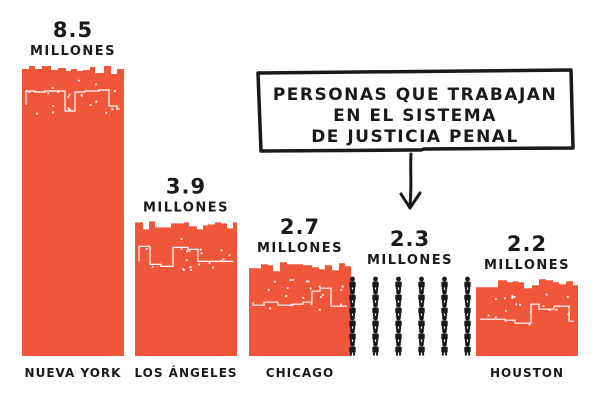  Describe the element at coordinates (415, 116) in the screenshot. I see `annotation-line-2: EN EL SISTEMA` at that location.